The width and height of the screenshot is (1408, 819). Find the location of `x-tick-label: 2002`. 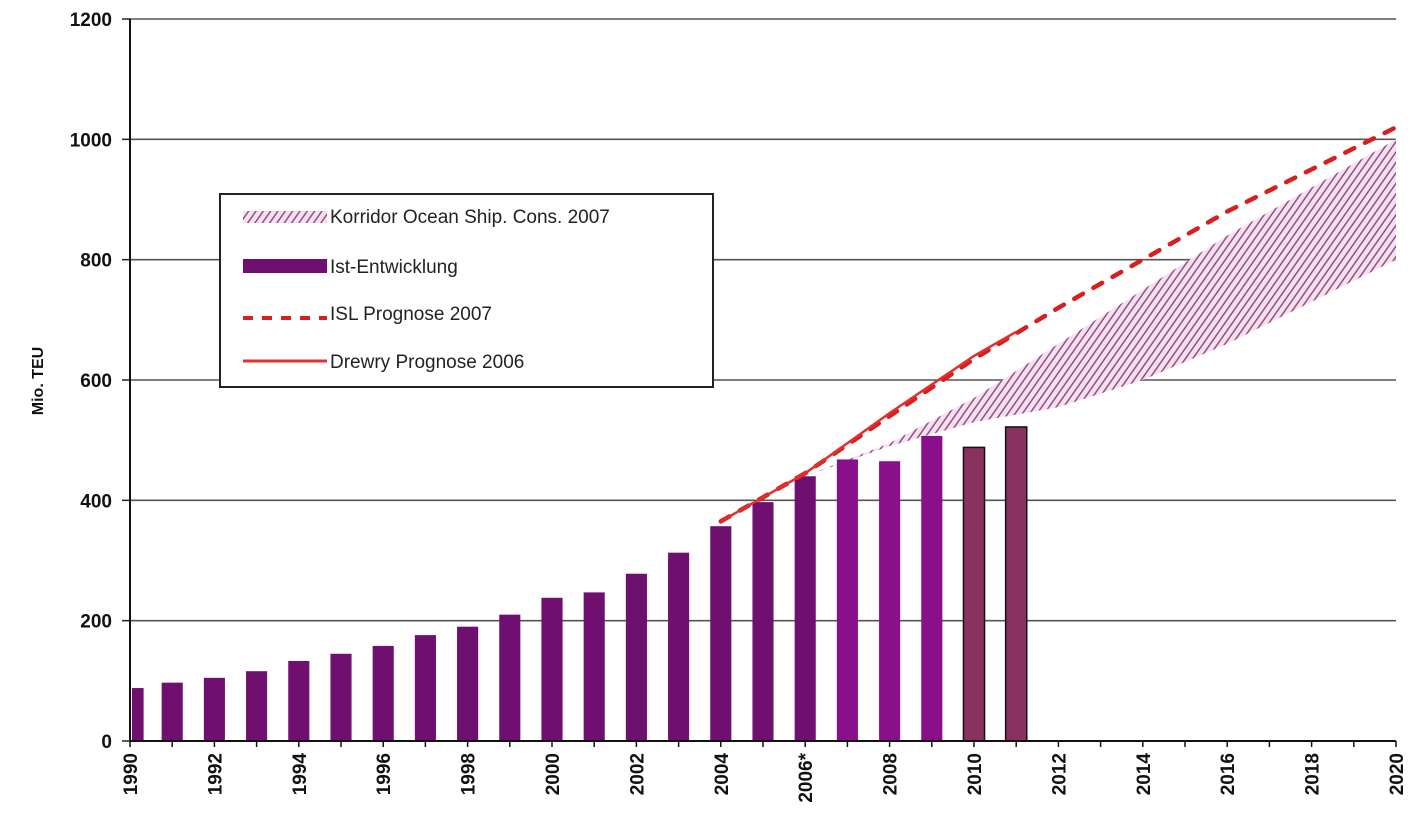

x-tick-label: 2002 is located at coordinates (637, 774).